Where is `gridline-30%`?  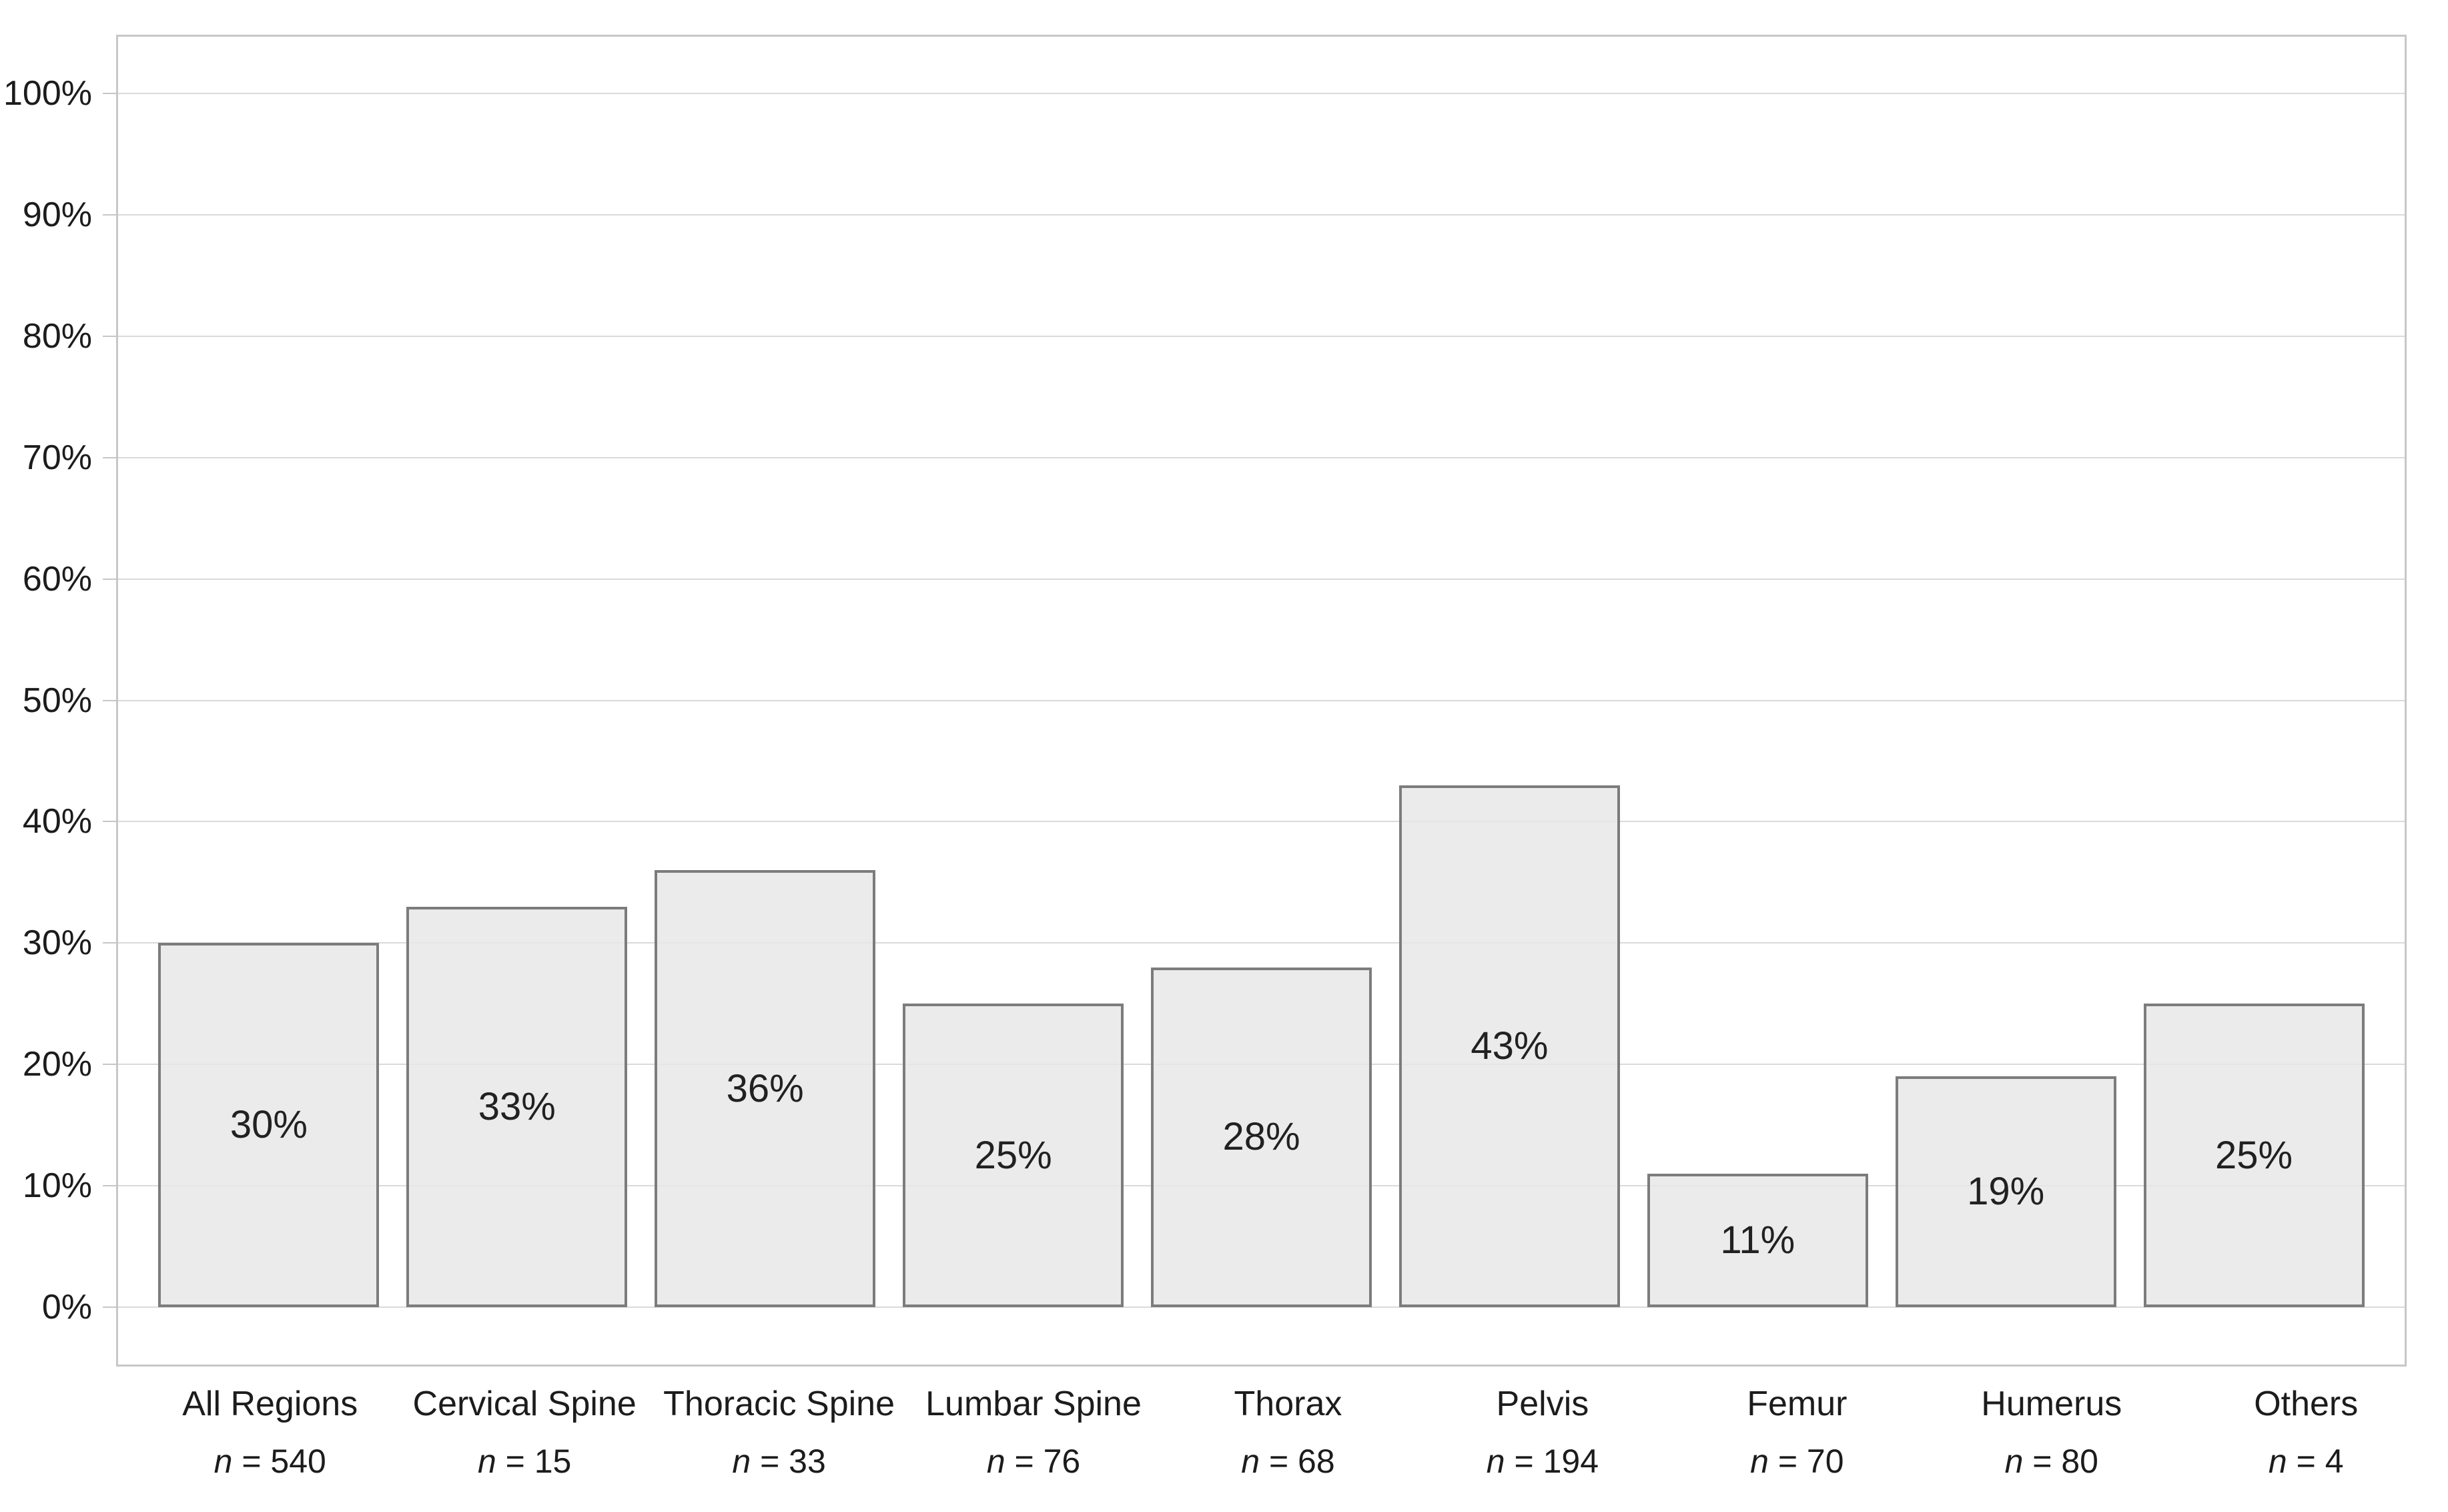 gridline-30% is located at coordinates (1261, 943).